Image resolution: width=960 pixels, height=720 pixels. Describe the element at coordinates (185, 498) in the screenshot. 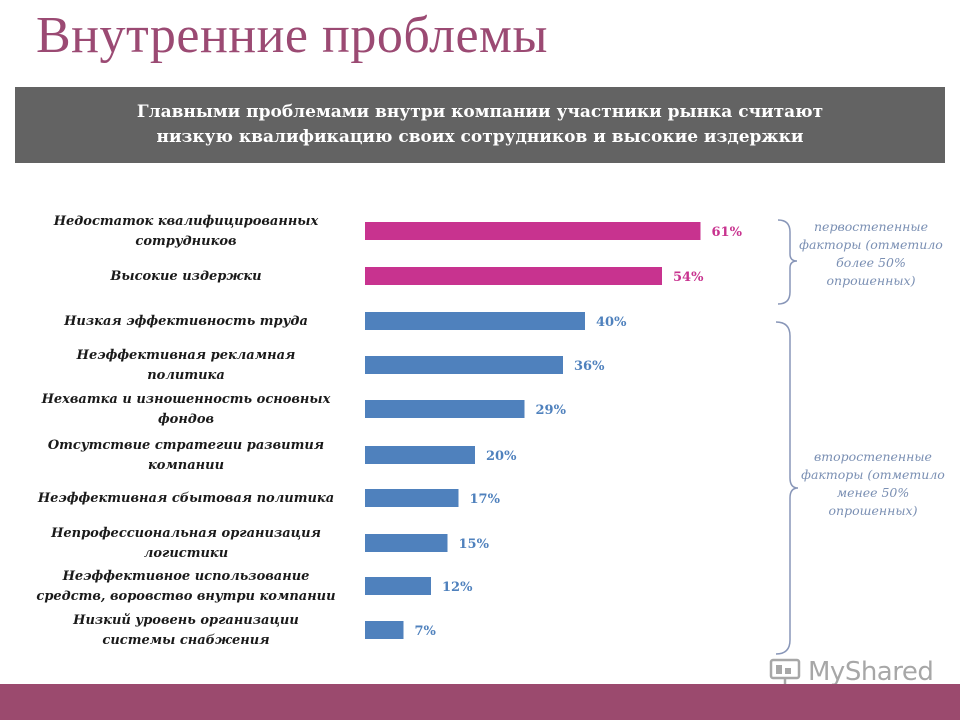

I see `category-label-7: Неэффективная сбытовая политика` at that location.